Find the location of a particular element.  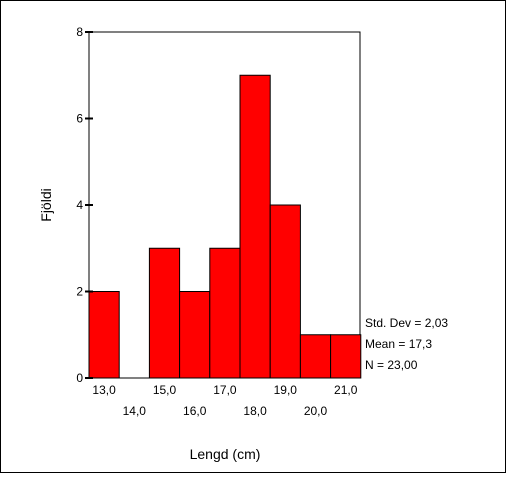

x-tick-label-20,0: 20,0 is located at coordinates (316, 411).